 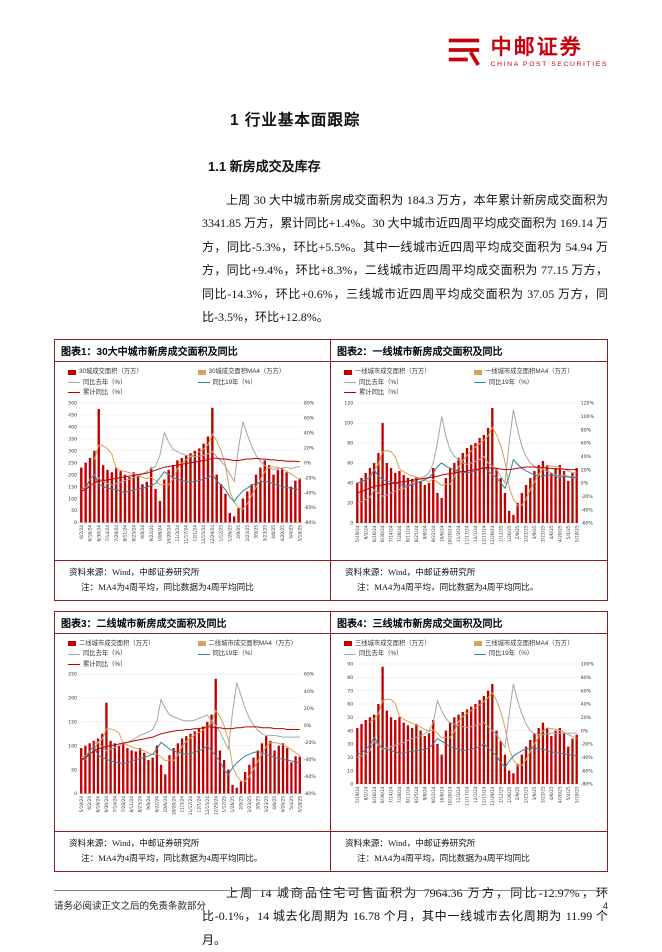 I want to click on svg-text: 150, so click(x=72, y=723).